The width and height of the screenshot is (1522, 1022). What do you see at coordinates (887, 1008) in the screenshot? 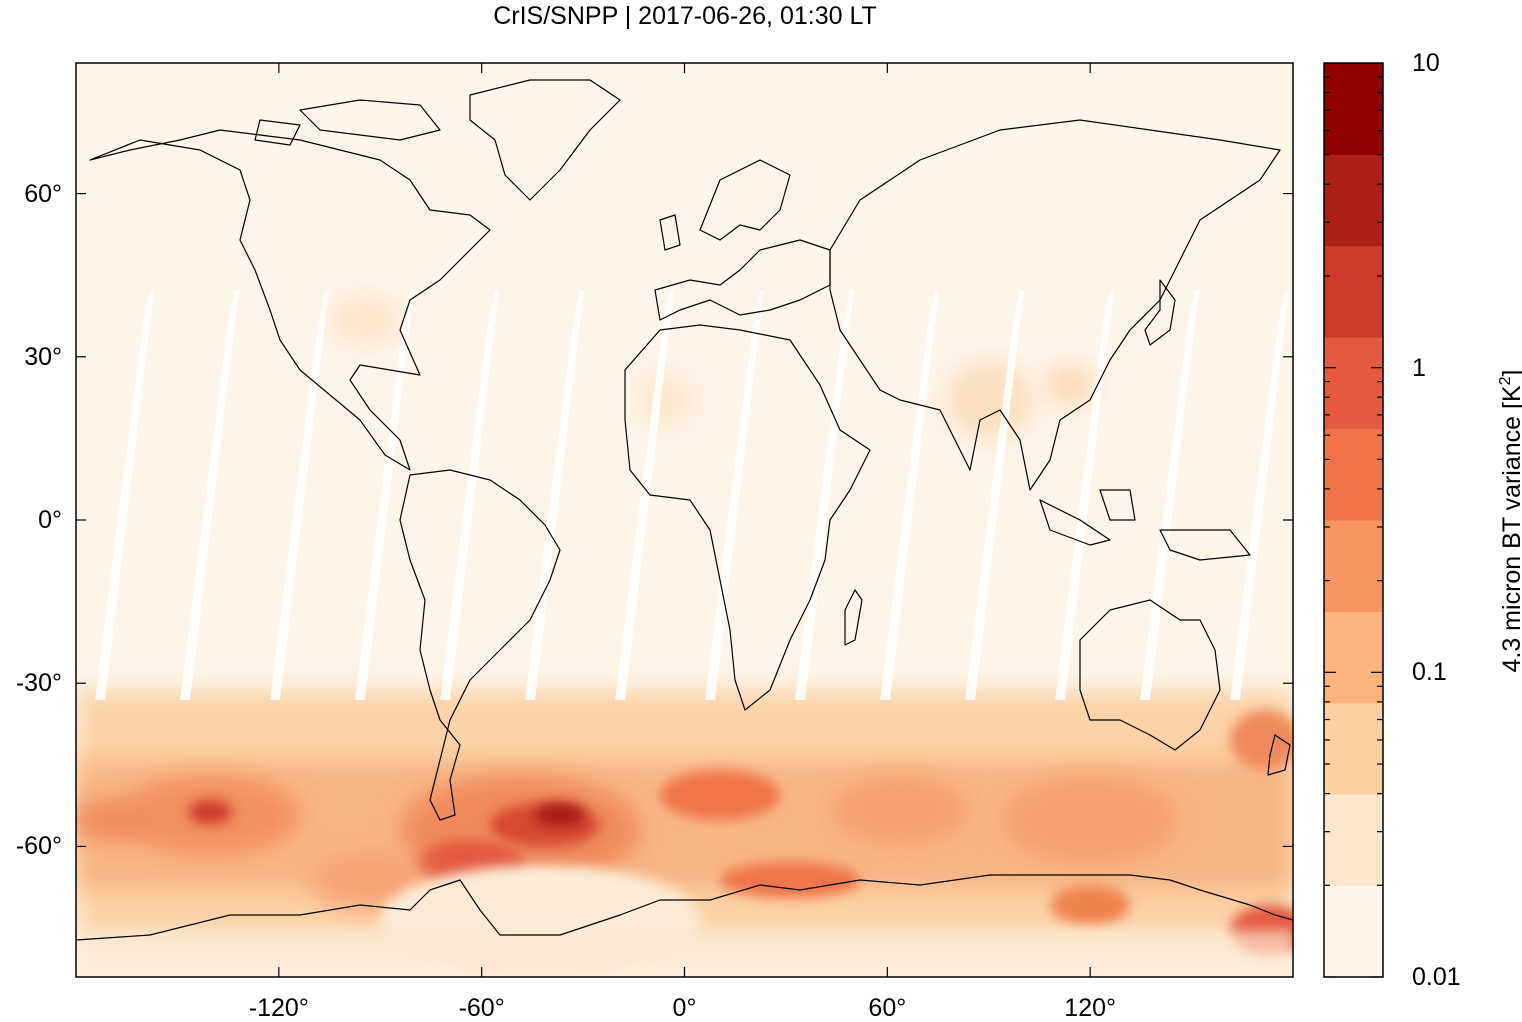
I see `x-tick-label: 60°` at bounding box center [887, 1008].